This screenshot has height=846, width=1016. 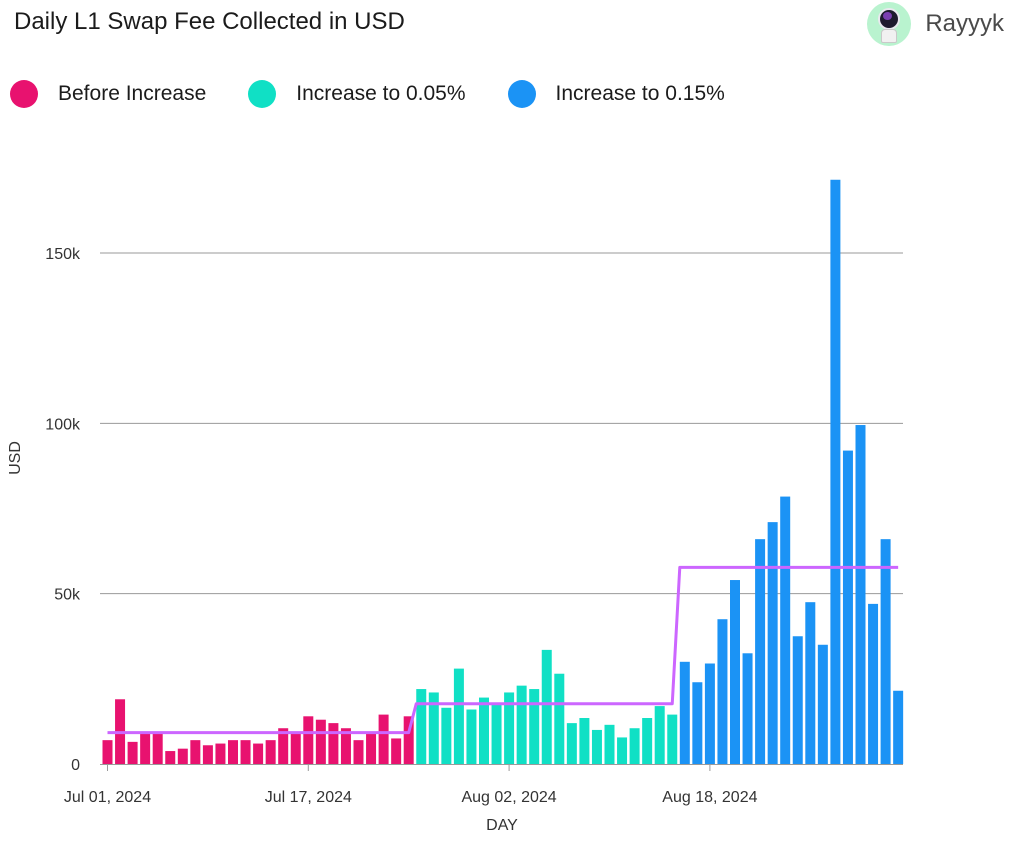 What do you see at coordinates (24, 94) in the screenshot?
I see `legend-dot-before-increase` at bounding box center [24, 94].